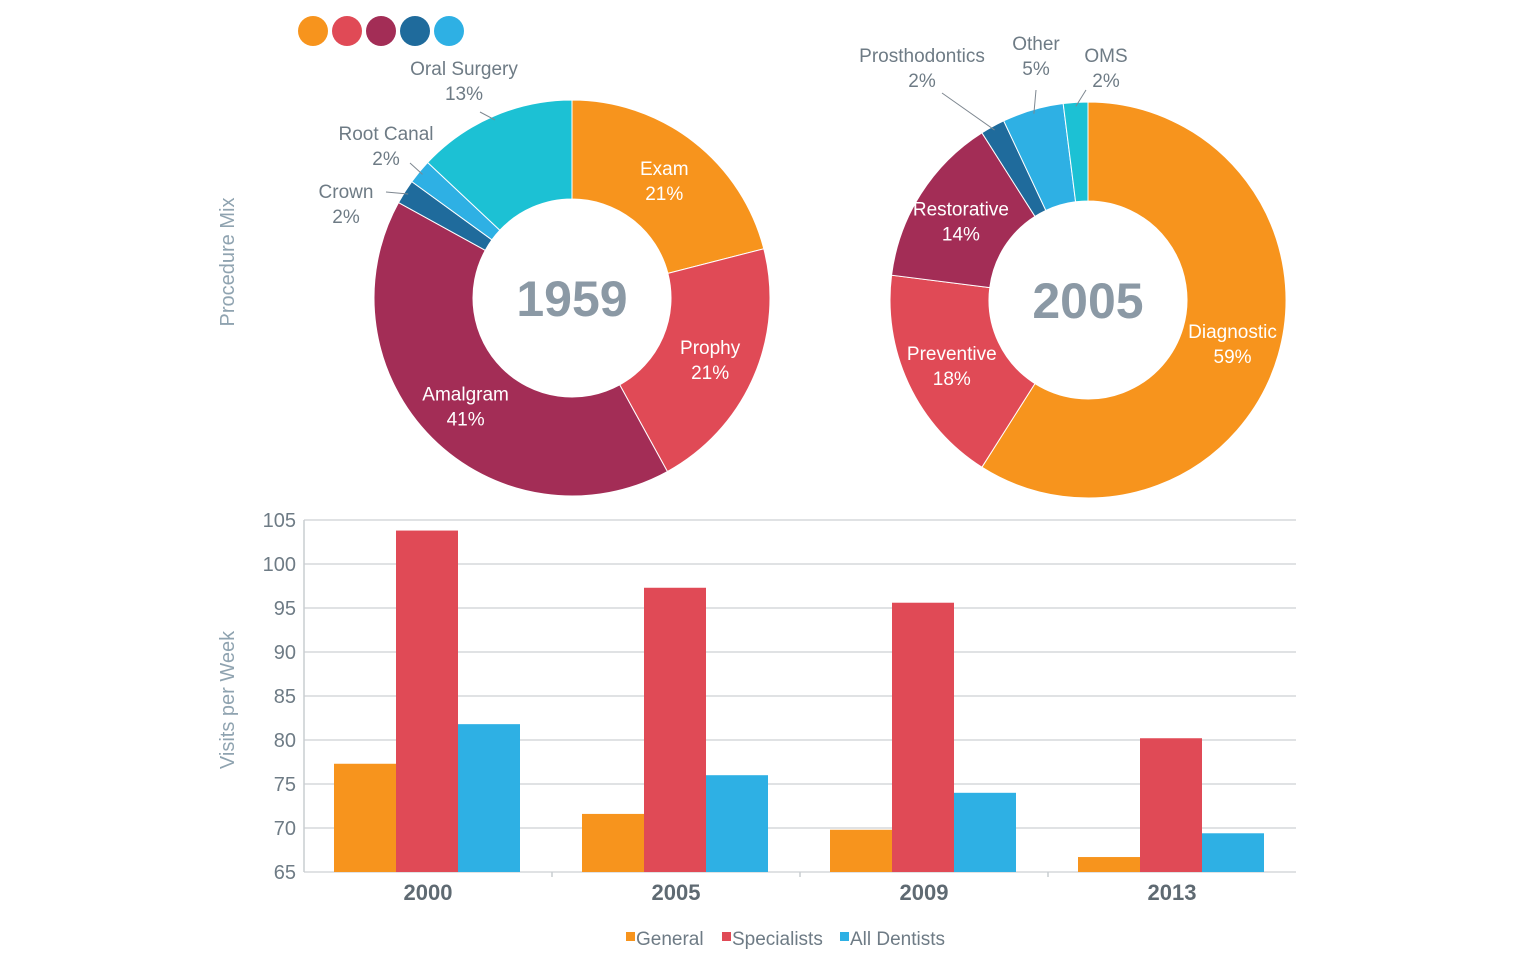  I want to click on slice-diagnostic, so click(1134, 300).